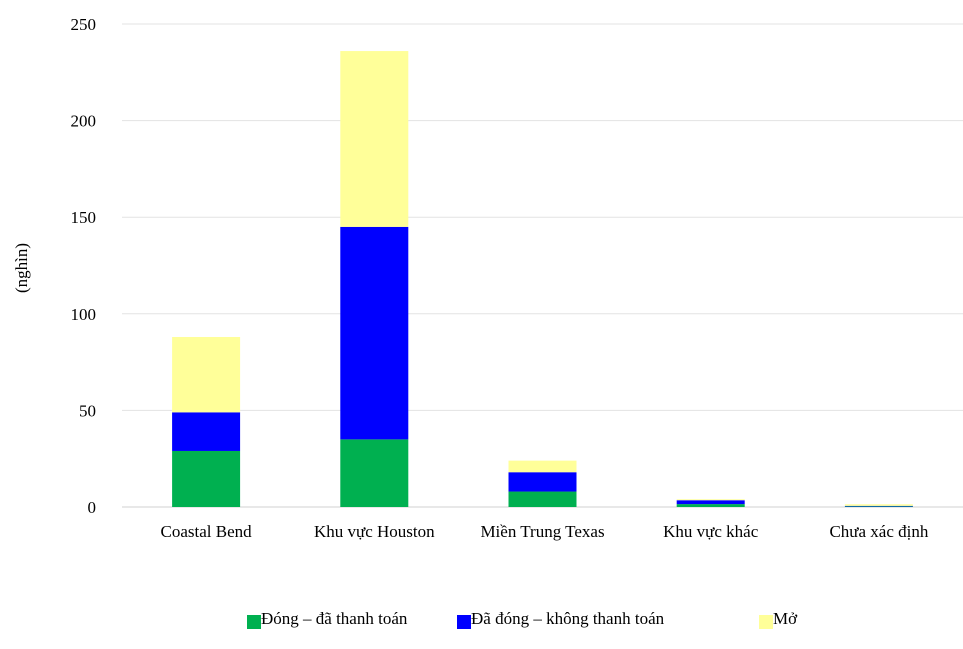  What do you see at coordinates (711, 531) in the screenshot?
I see `x-tick-label-khu-vuc-khac: Khu vực khác` at bounding box center [711, 531].